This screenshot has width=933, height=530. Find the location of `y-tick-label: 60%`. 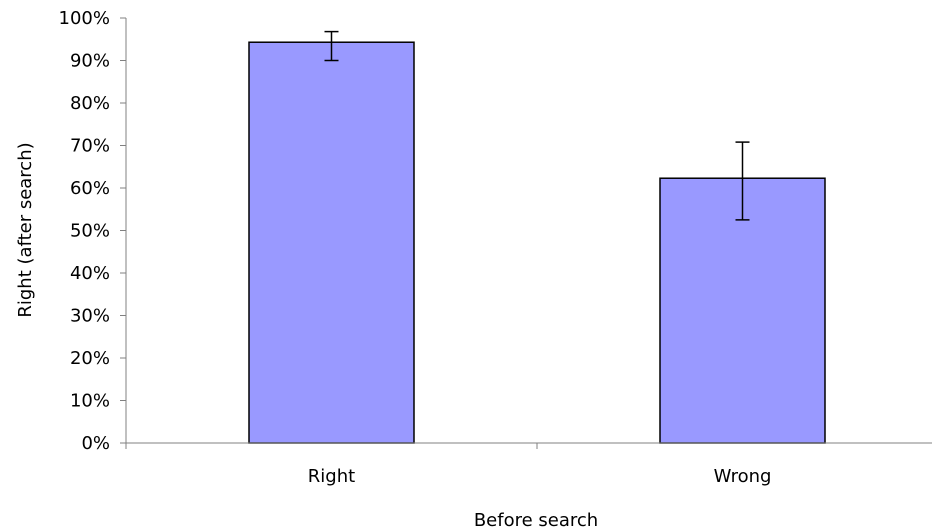

y-tick-label: 60% is located at coordinates (90, 188).